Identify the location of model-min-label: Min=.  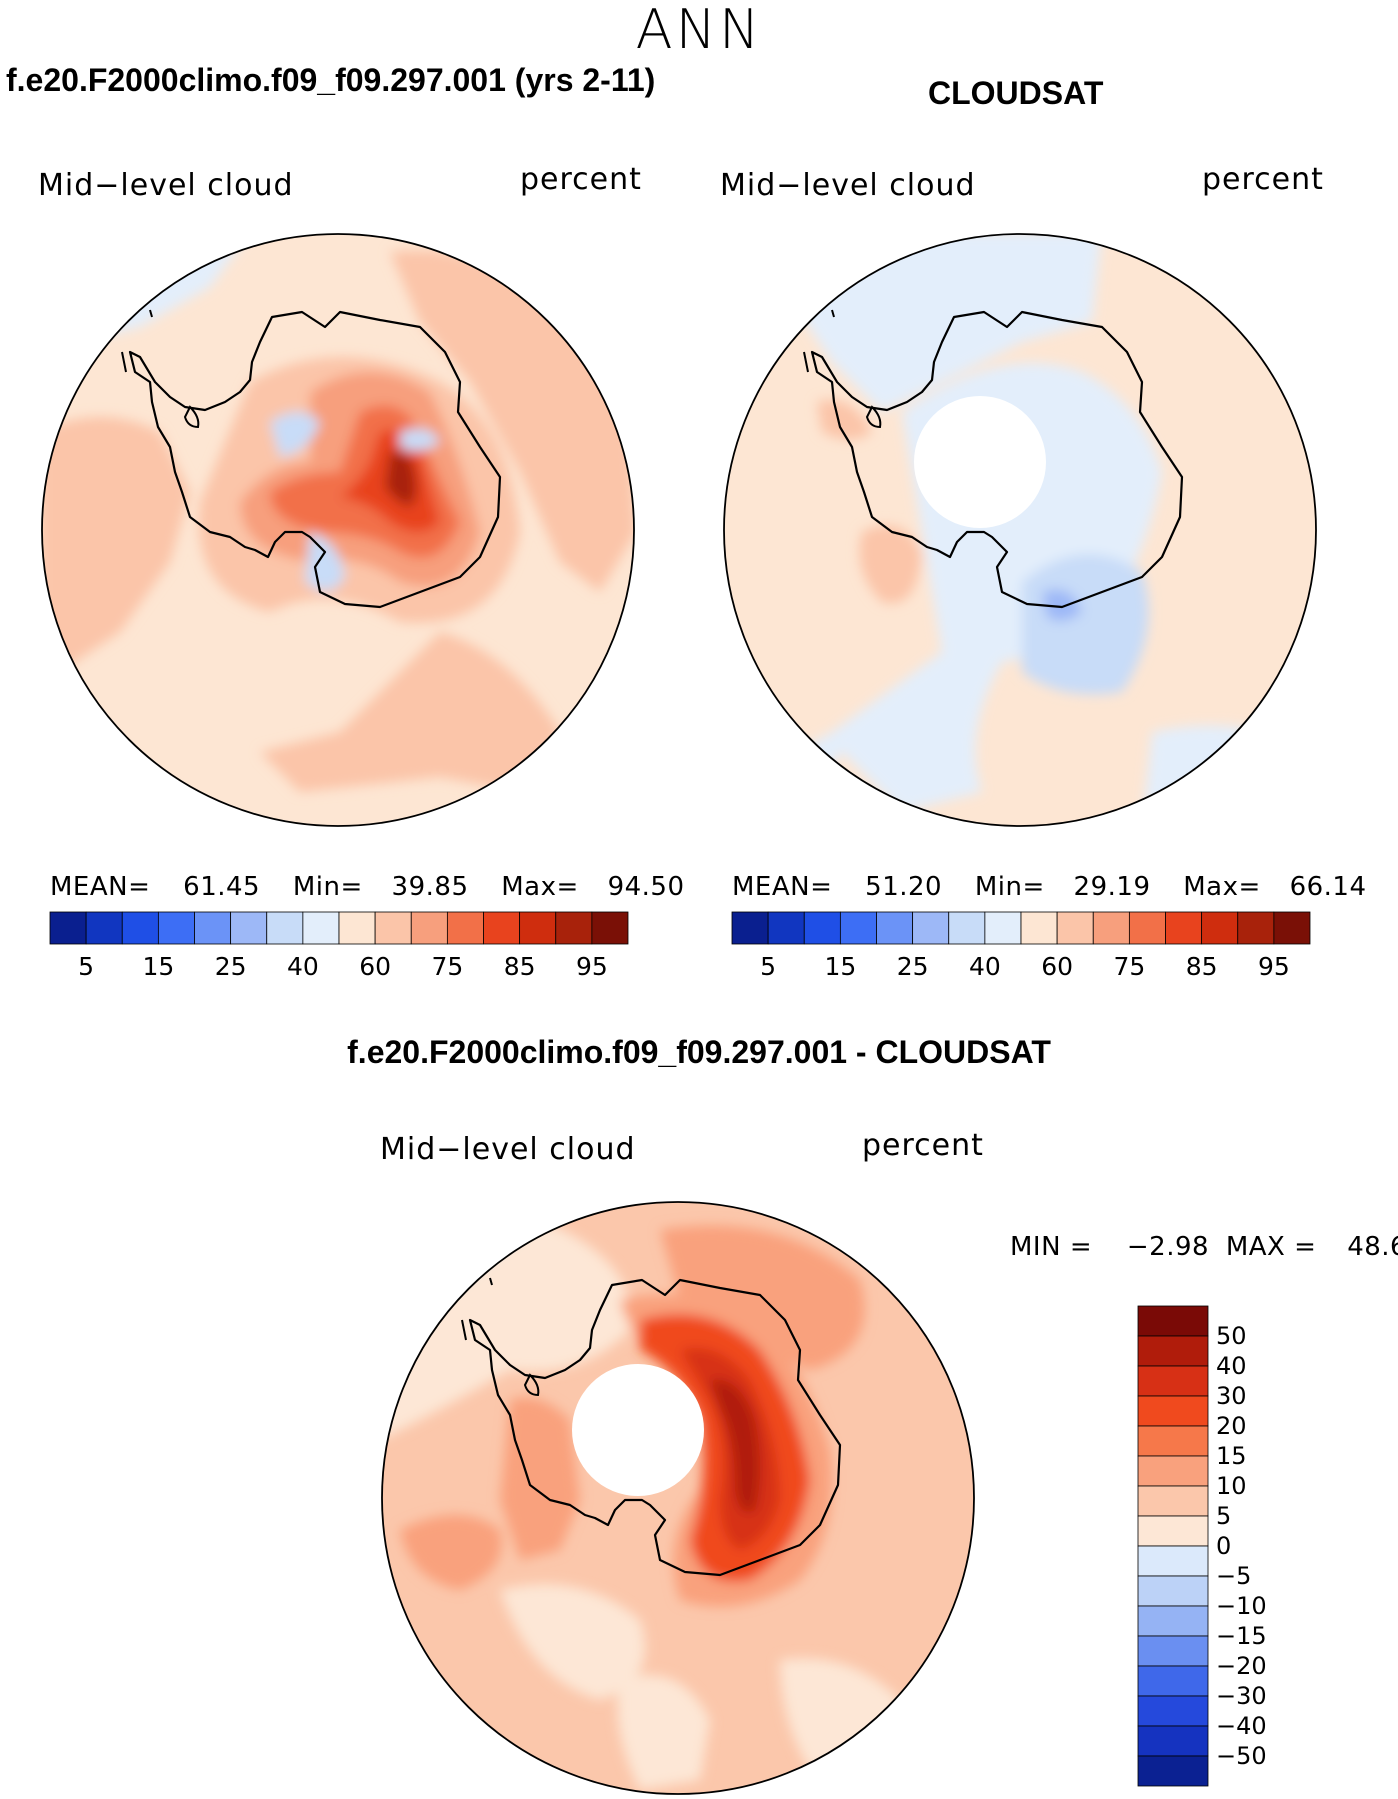
(327, 887).